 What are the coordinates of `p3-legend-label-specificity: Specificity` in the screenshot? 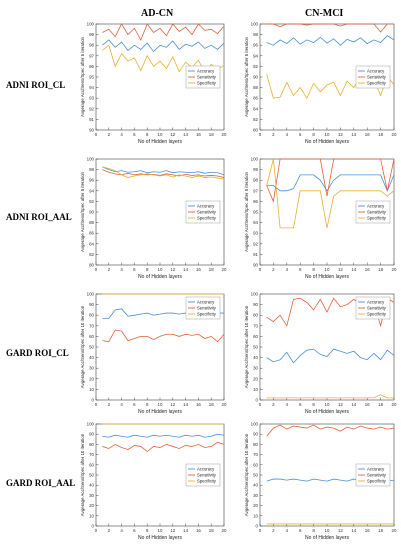 It's located at (377, 218).